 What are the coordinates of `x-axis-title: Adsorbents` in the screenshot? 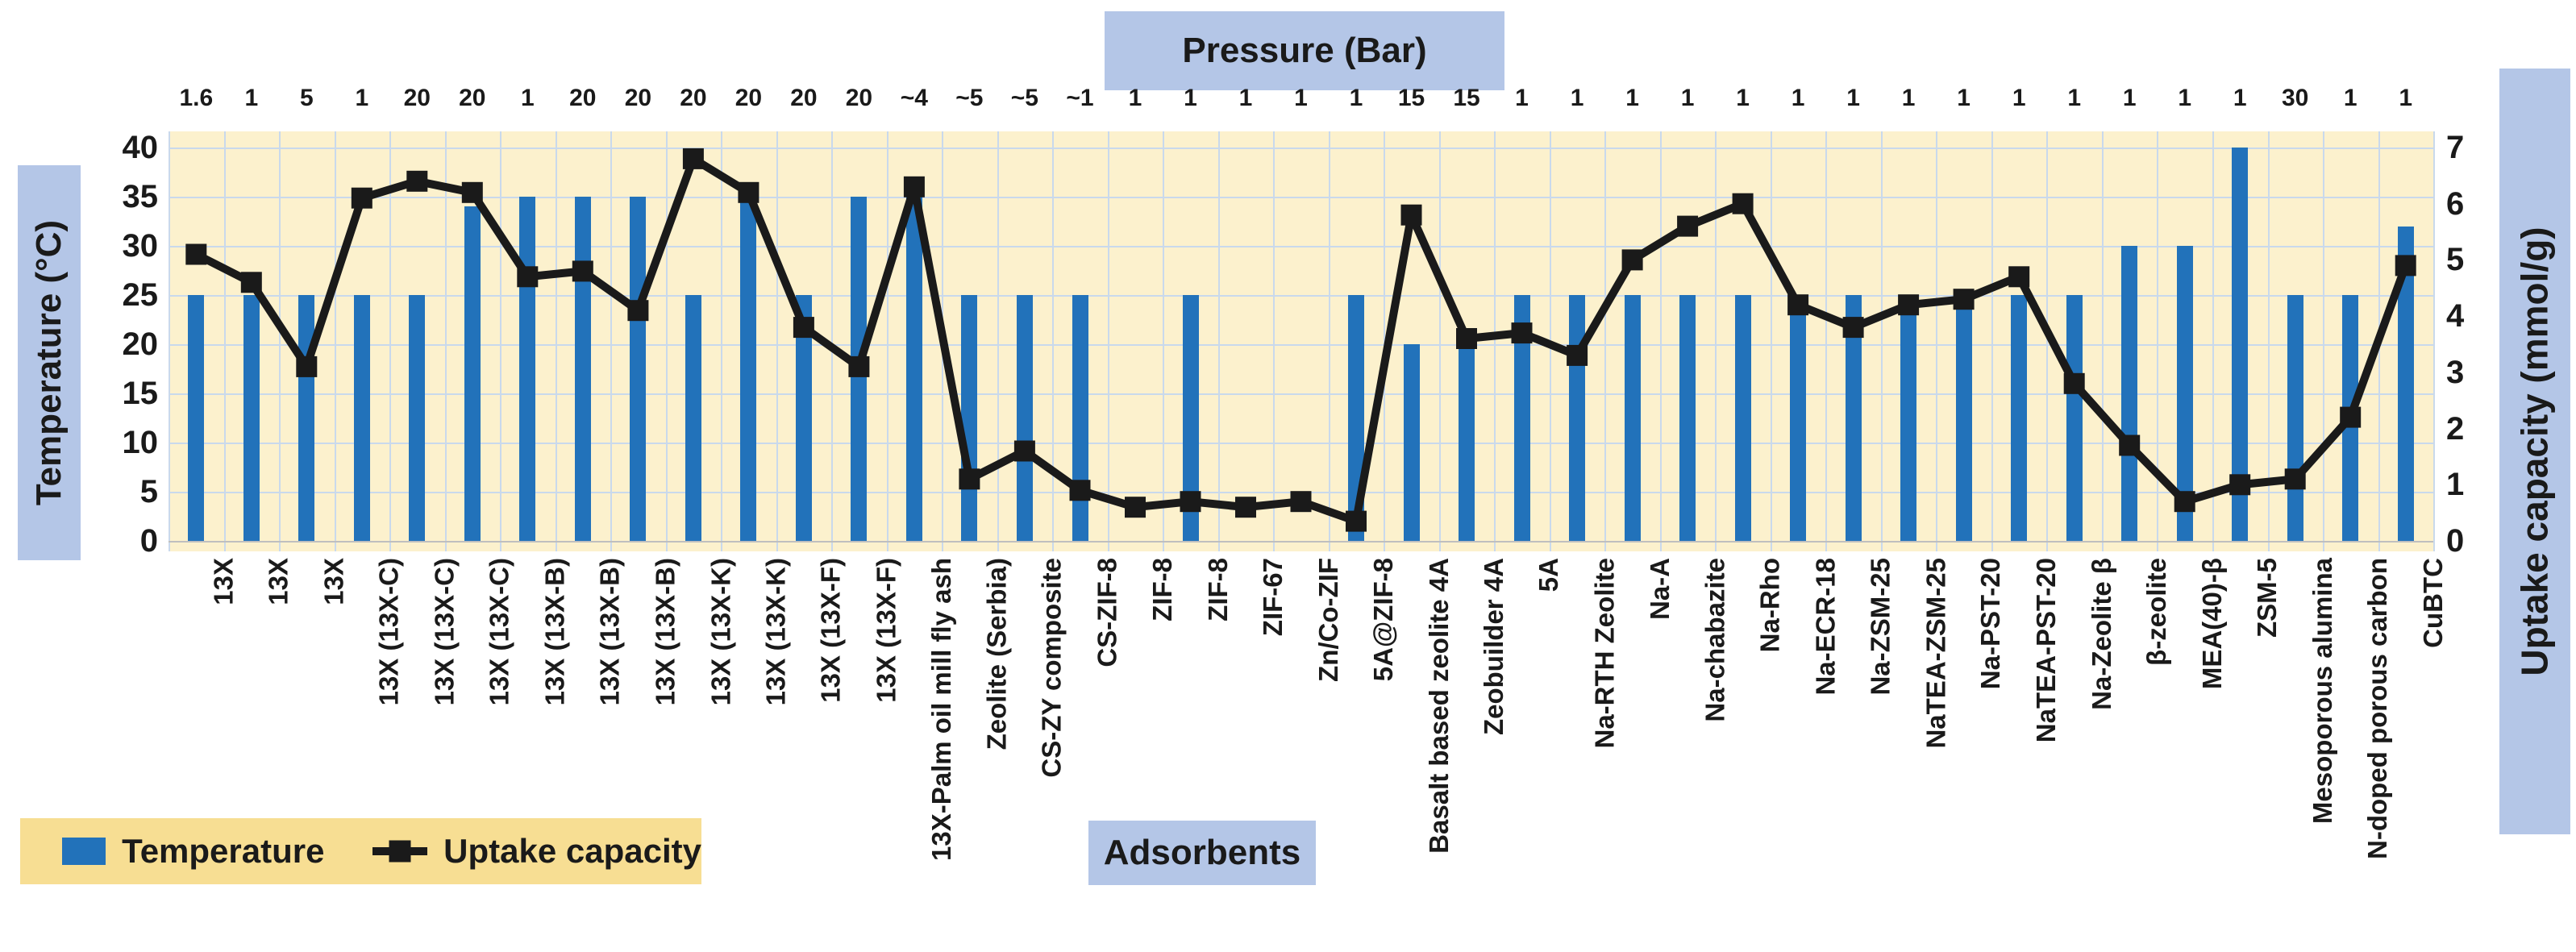 It's located at (1202, 853).